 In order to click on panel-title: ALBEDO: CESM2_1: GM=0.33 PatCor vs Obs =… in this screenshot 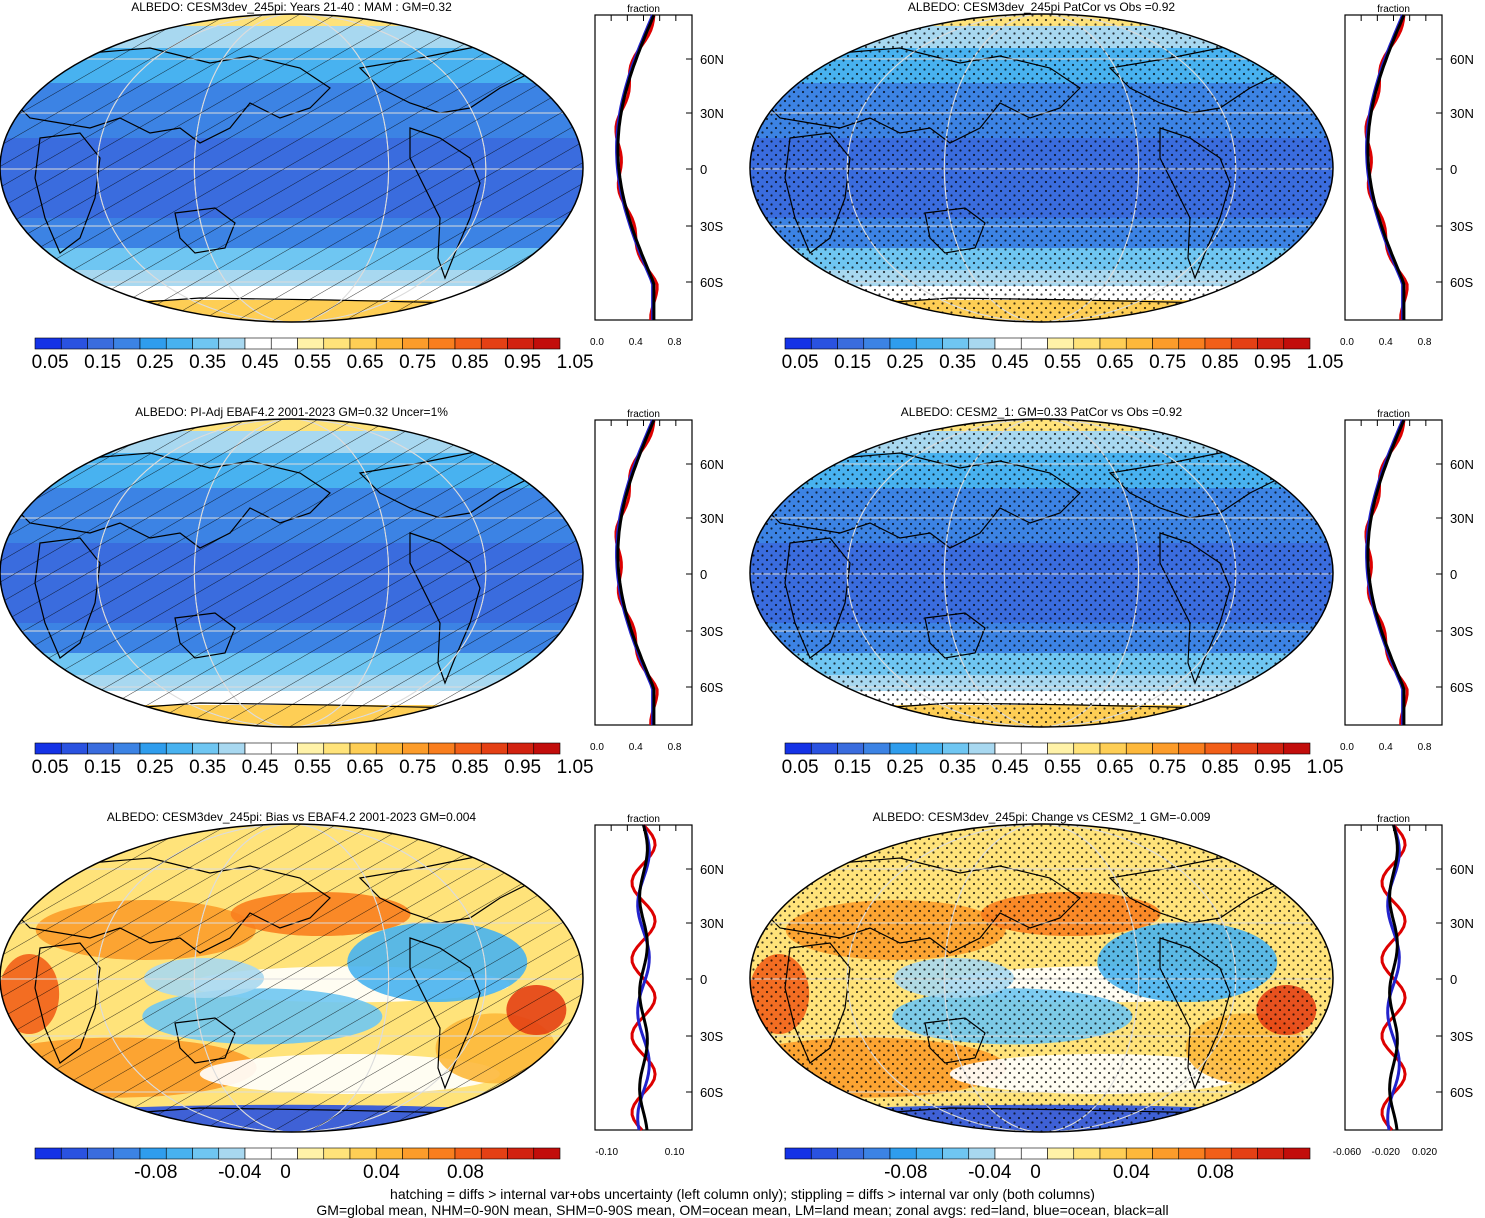, I will do `click(1042, 412)`.